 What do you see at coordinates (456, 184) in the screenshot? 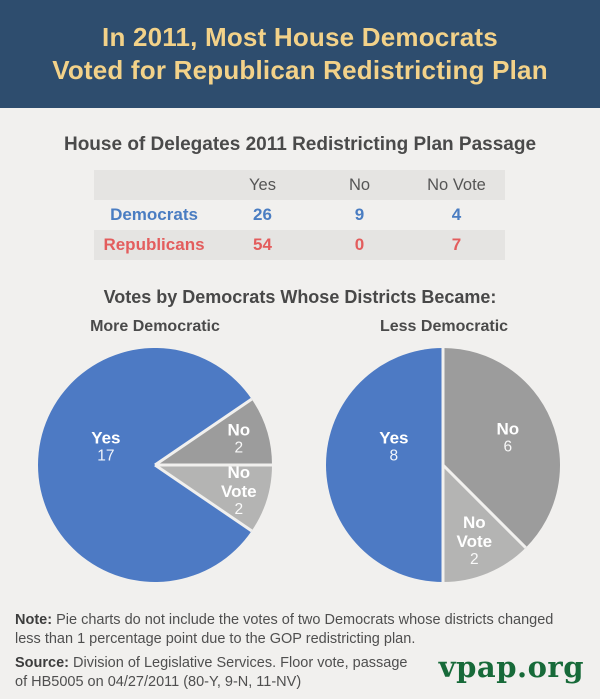
I see `column-header-no-vote: No Vote` at bounding box center [456, 184].